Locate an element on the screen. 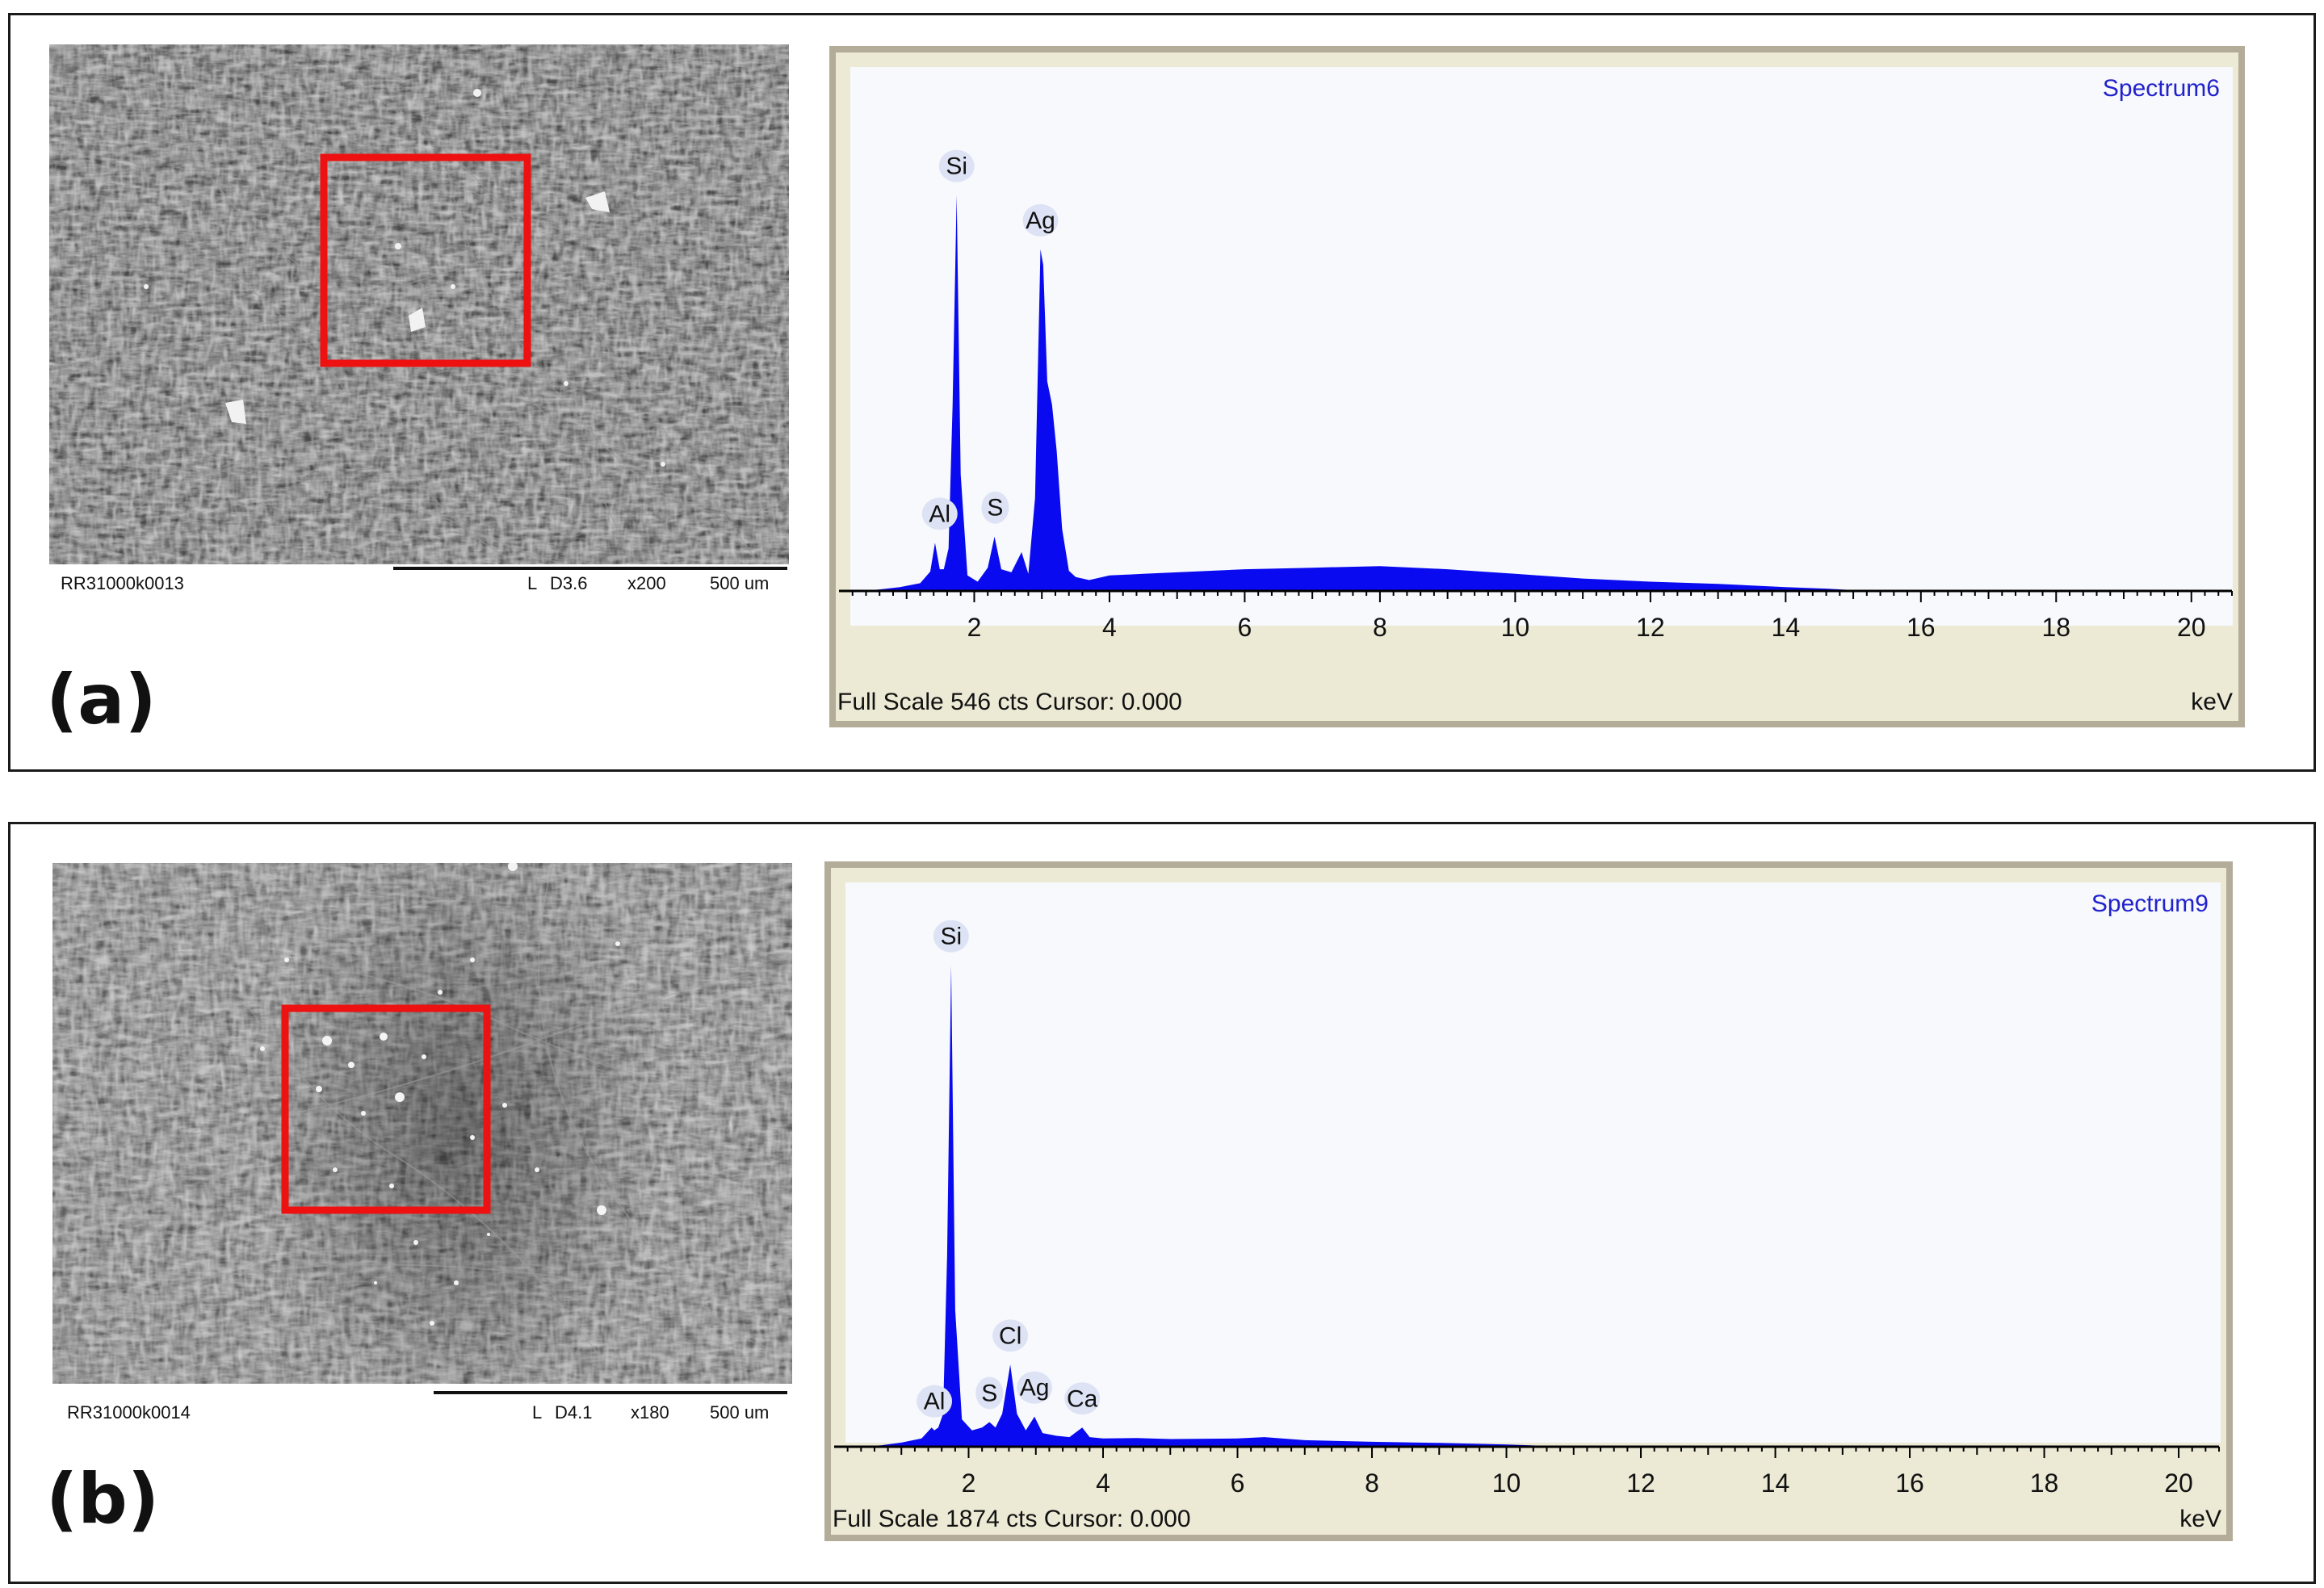 The height and width of the screenshot is (1588, 2324). status-unit-a: keV is located at coordinates (2212, 702).